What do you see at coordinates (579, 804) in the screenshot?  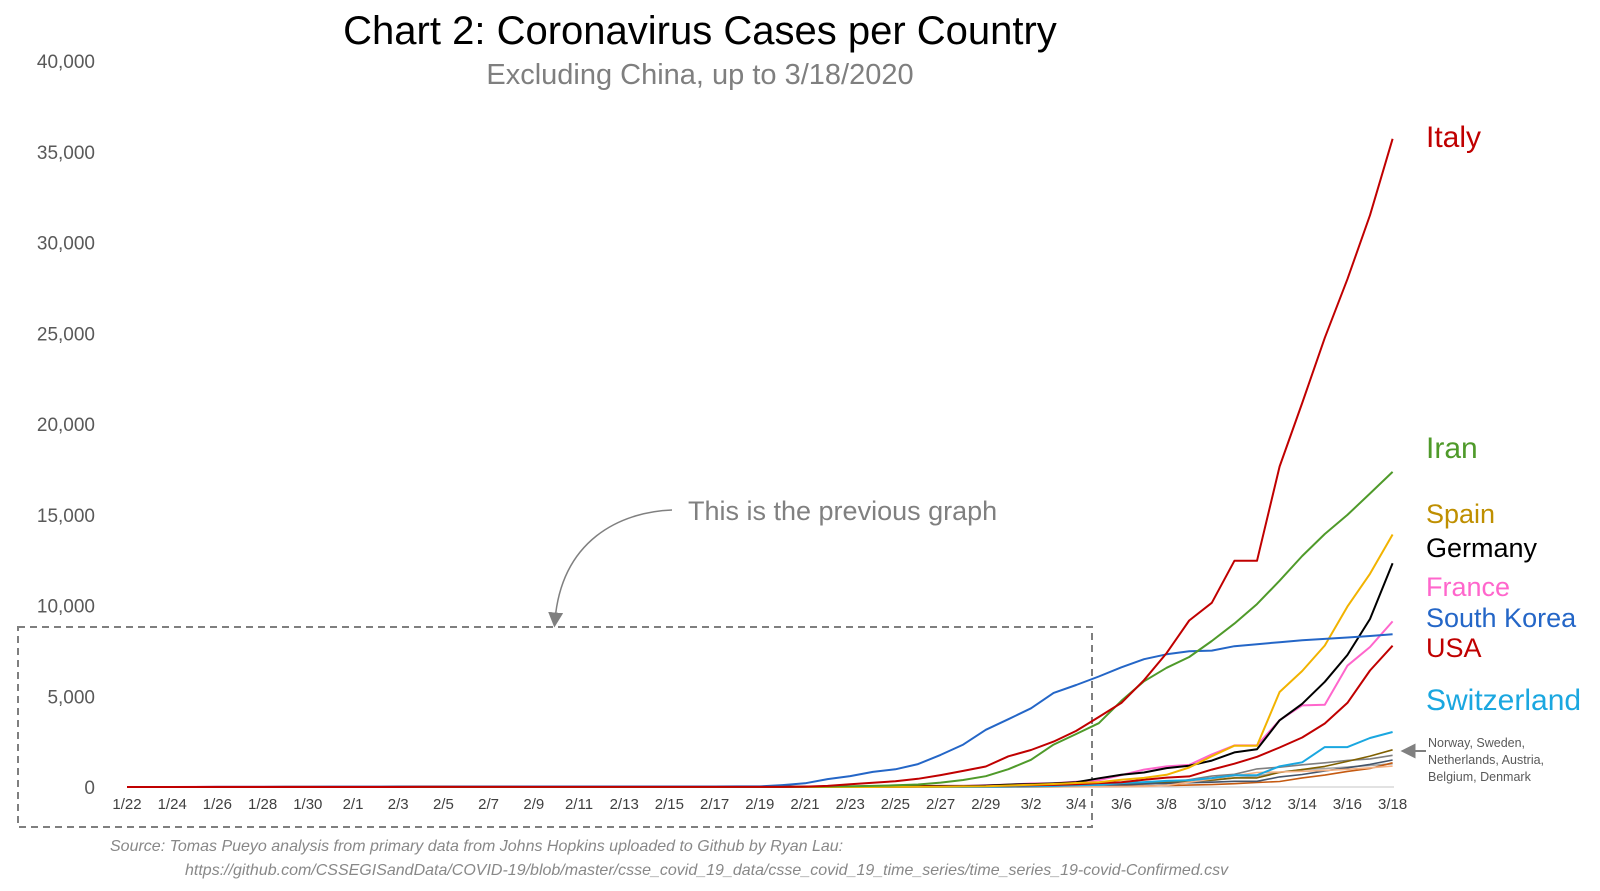 I see `x-tick-label: 2/11` at bounding box center [579, 804].